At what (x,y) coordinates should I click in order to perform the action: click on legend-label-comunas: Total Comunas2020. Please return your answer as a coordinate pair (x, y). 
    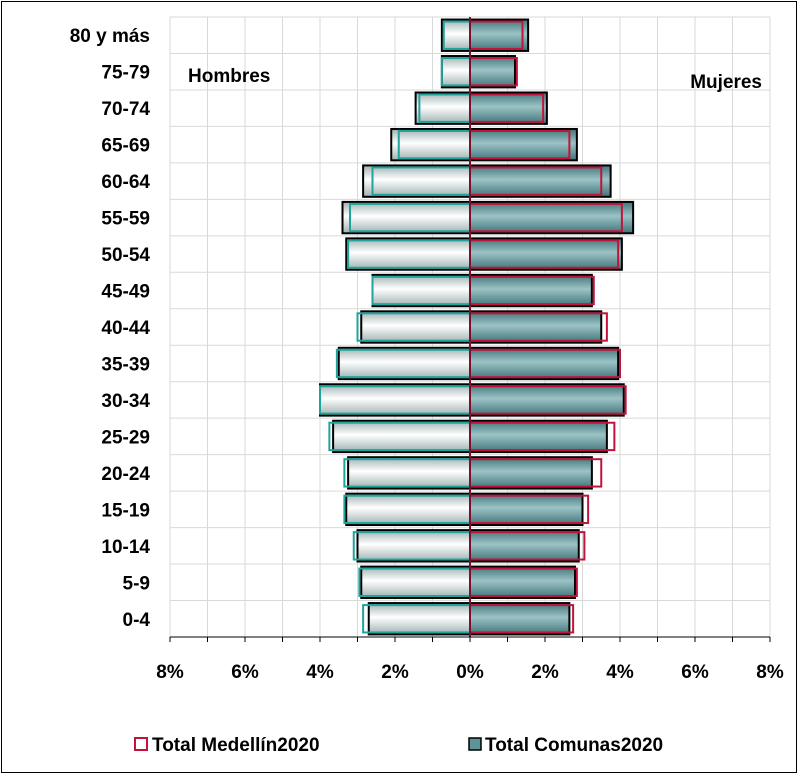
    Looking at the image, I should click on (574, 745).